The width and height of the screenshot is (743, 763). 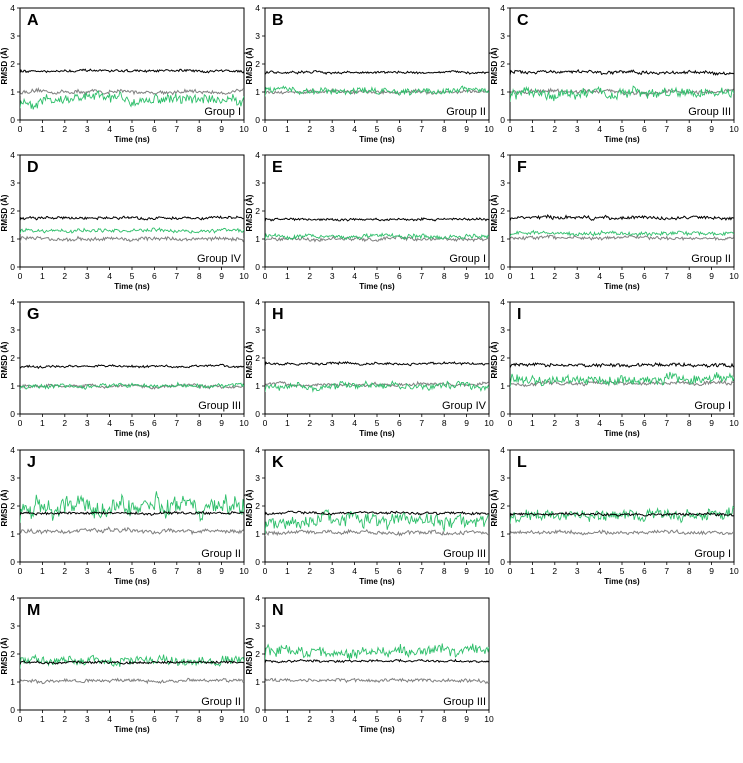 I want to click on group-label: Group IV, so click(x=219, y=259).